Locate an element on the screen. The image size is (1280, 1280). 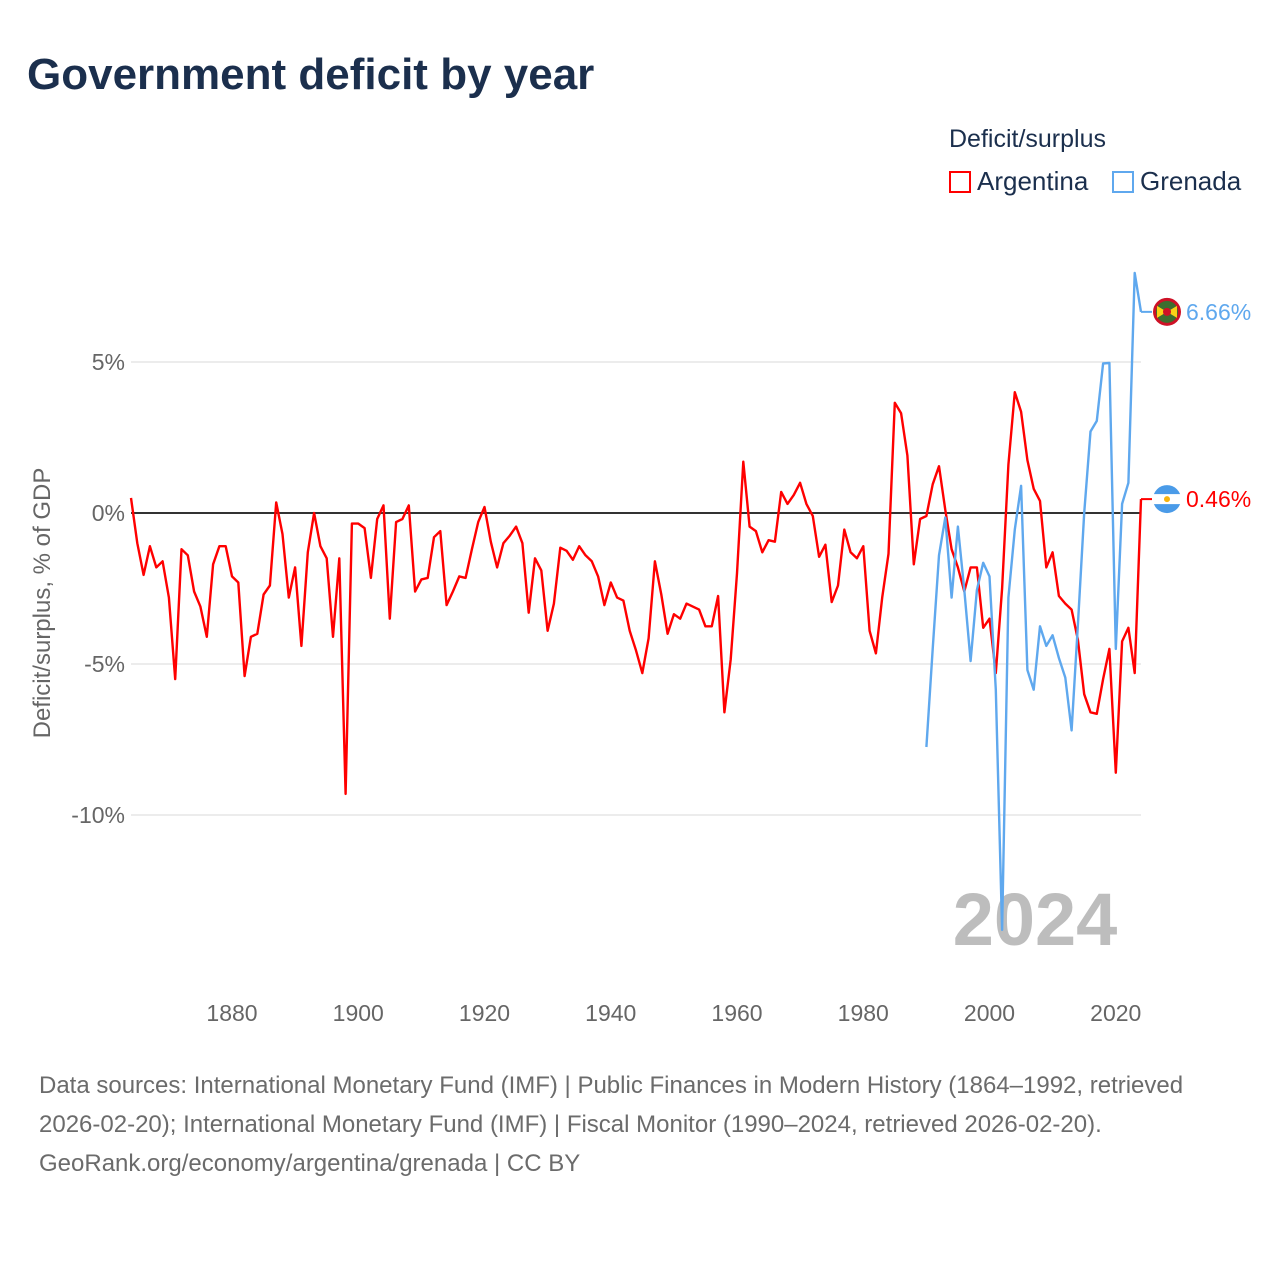
y-tick-label: 0% is located at coordinates (108, 513).